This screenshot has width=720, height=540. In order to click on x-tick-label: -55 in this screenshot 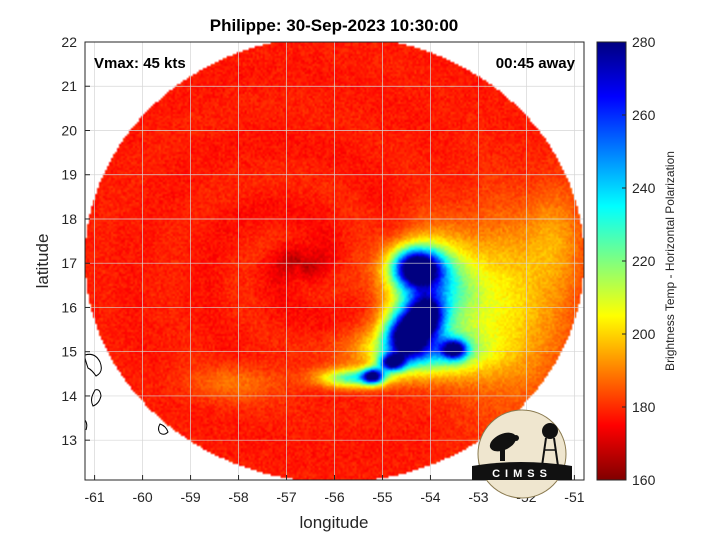, I will do `click(382, 497)`.